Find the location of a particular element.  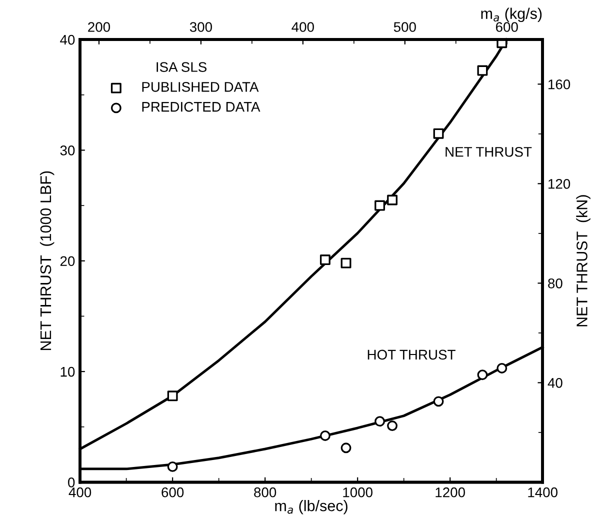

x2-tick-label: 200 is located at coordinates (99, 27).